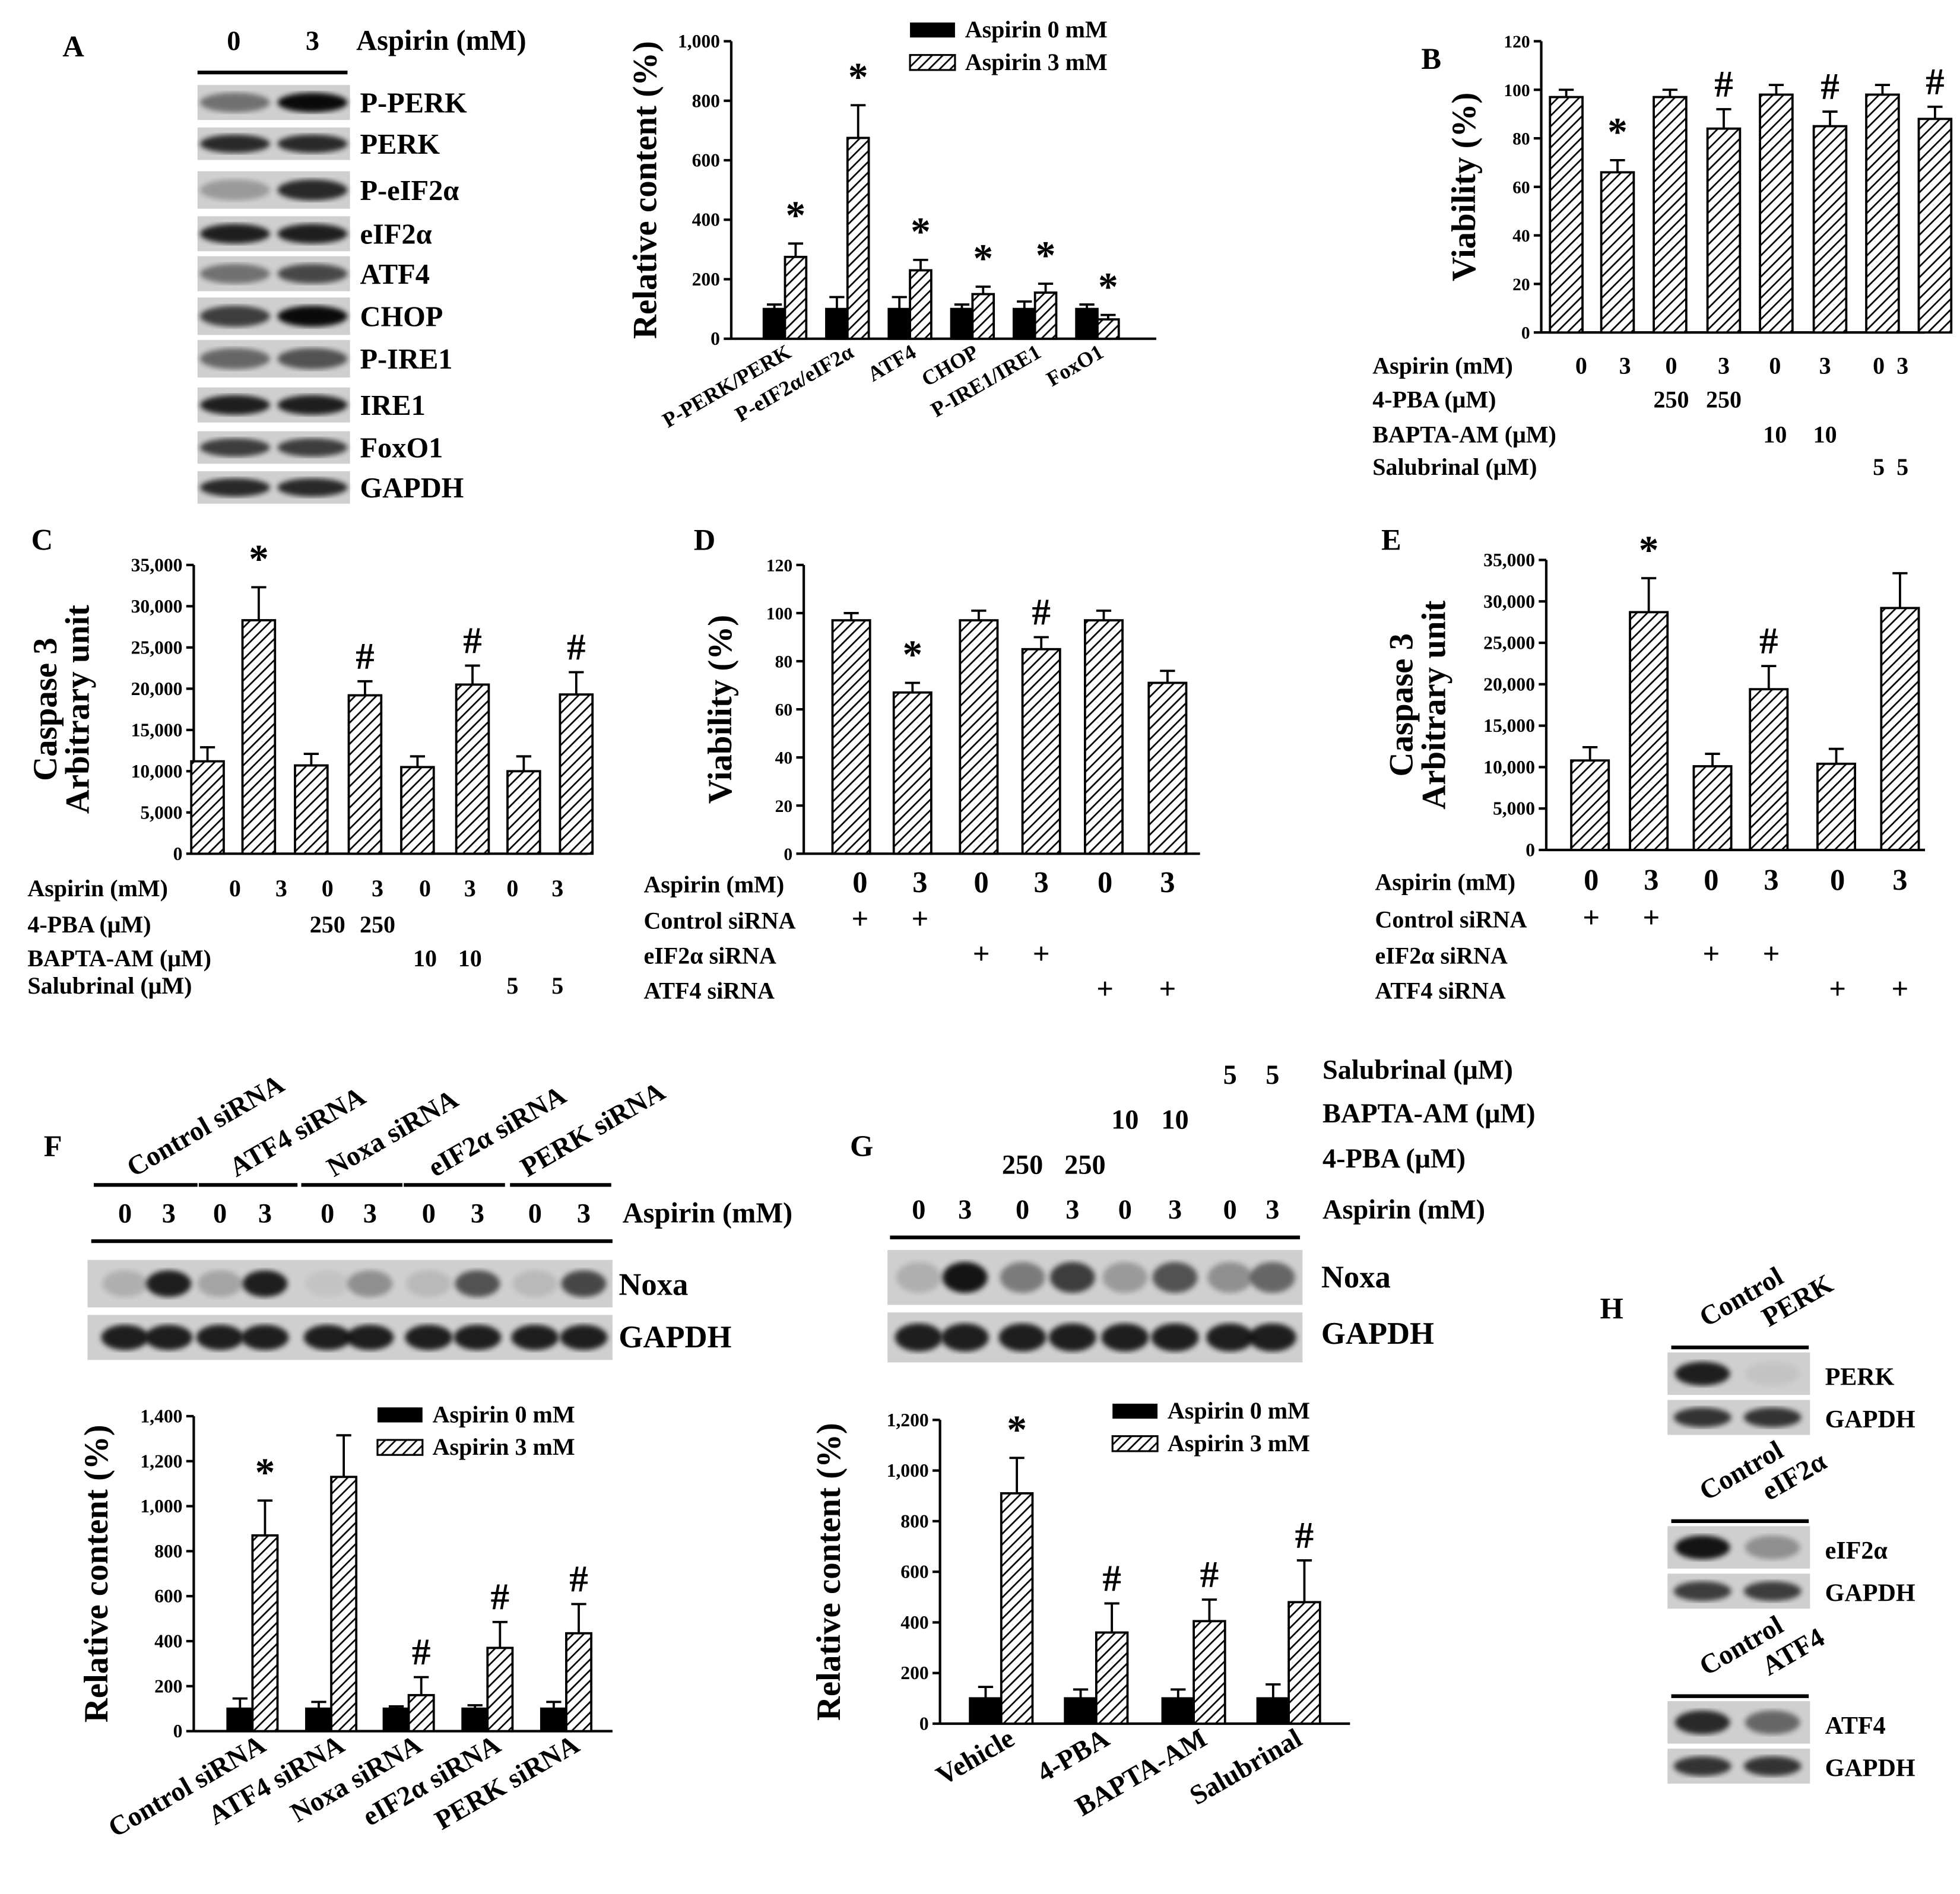 This screenshot has width=1960, height=1894. Describe the element at coordinates (1509, 768) in the screenshot. I see `y-tick-label-E: 10,000` at that location.